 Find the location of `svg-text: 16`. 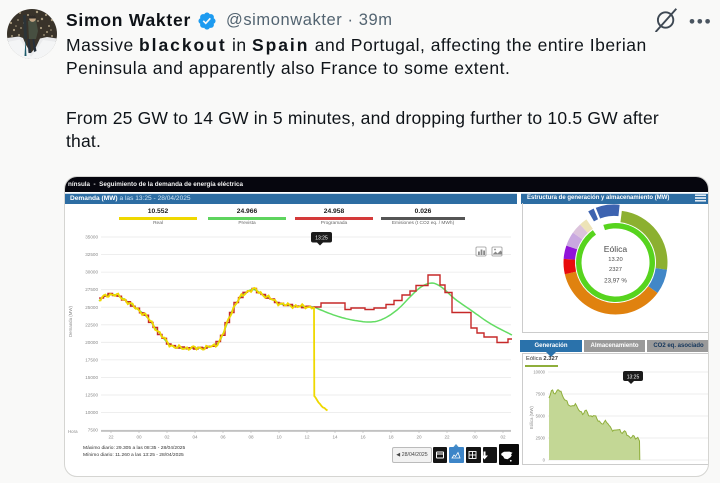

svg-text: 16 is located at coordinates (363, 437).